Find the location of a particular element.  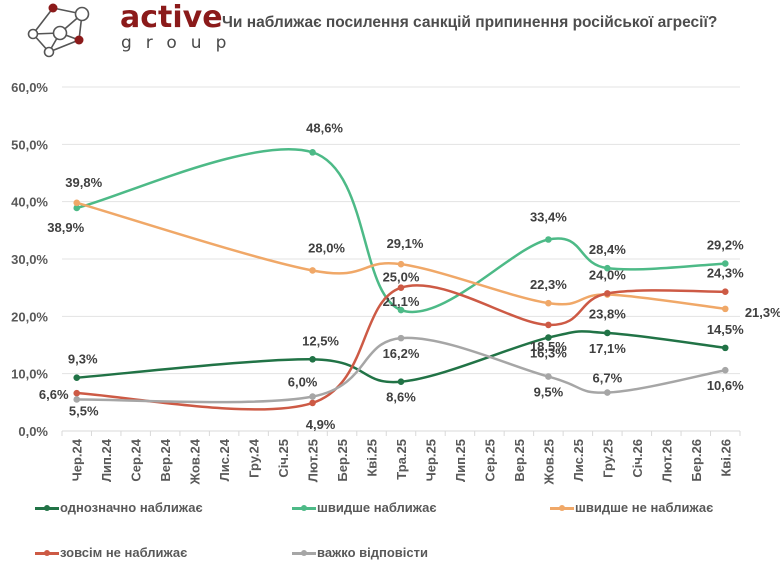

x-tick-label: Січ.26 is located at coordinates (637, 458).